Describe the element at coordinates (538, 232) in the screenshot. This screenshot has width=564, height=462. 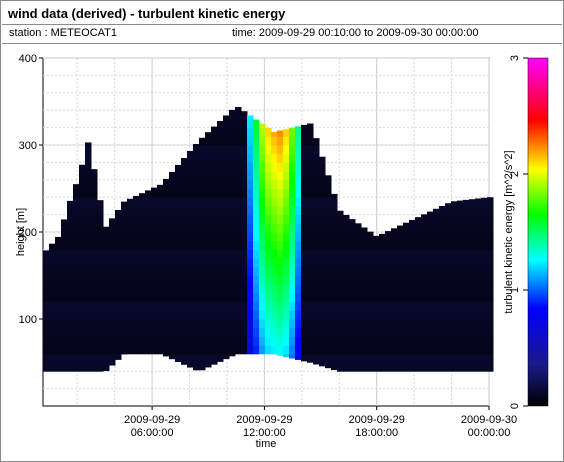
I see `colorbar` at that location.